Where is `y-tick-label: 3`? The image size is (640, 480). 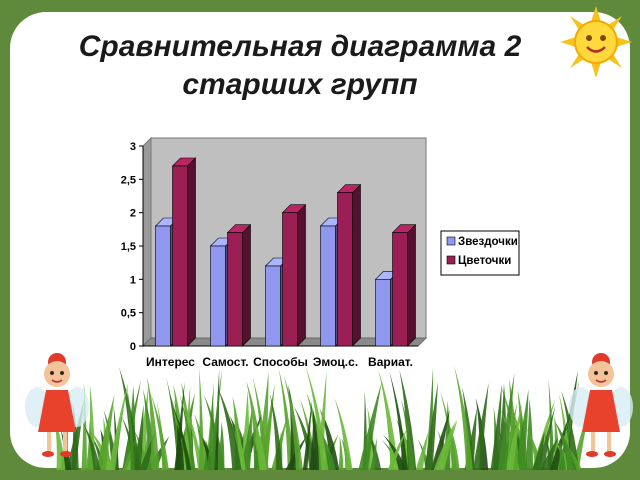
y-tick-label: 3 is located at coordinates (133, 147).